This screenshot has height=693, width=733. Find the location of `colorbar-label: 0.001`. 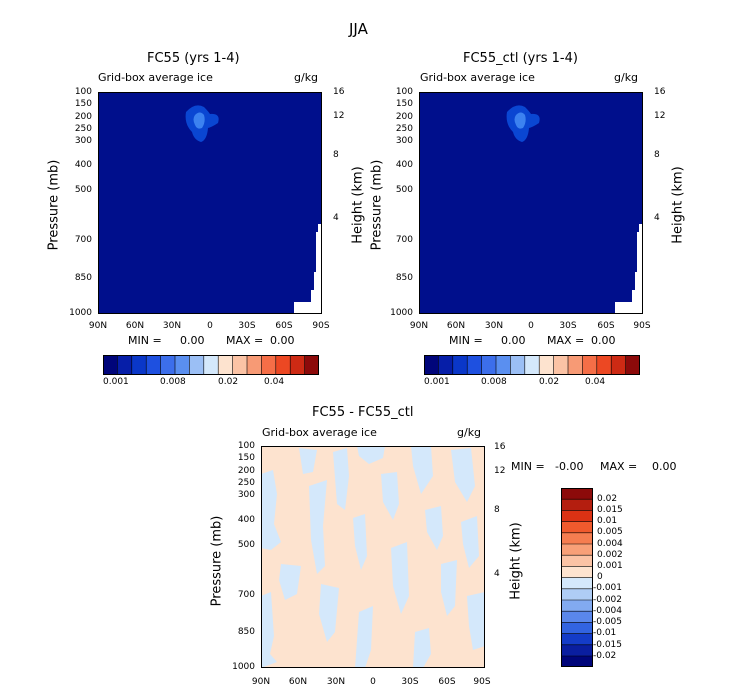

colorbar-label: 0.001 is located at coordinates (437, 382).